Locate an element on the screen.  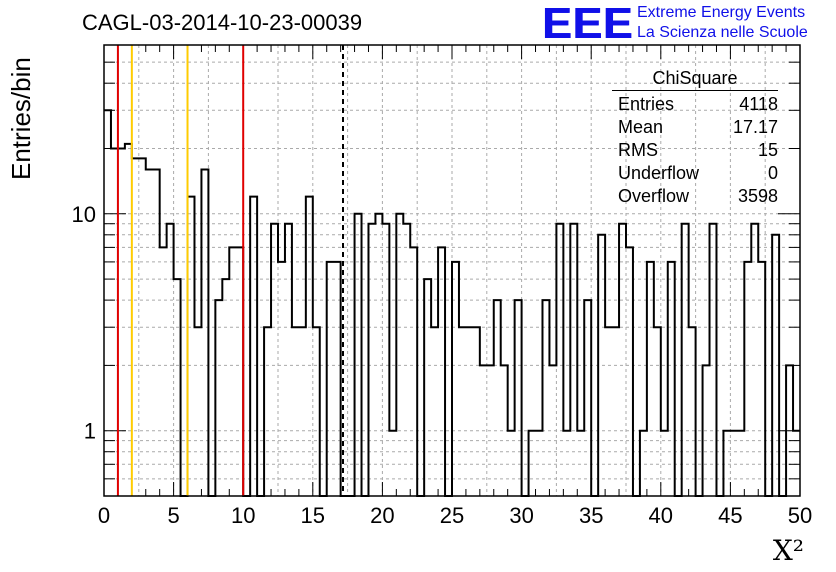
stats-row-mean: Mean 17.17 is located at coordinates (695, 127).